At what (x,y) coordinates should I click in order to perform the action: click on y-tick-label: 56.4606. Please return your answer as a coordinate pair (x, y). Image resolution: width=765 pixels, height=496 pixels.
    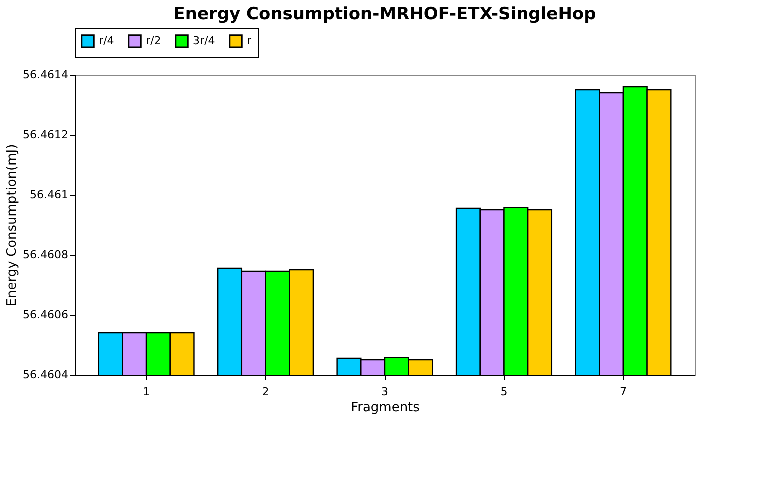
    Looking at the image, I should click on (45, 315).